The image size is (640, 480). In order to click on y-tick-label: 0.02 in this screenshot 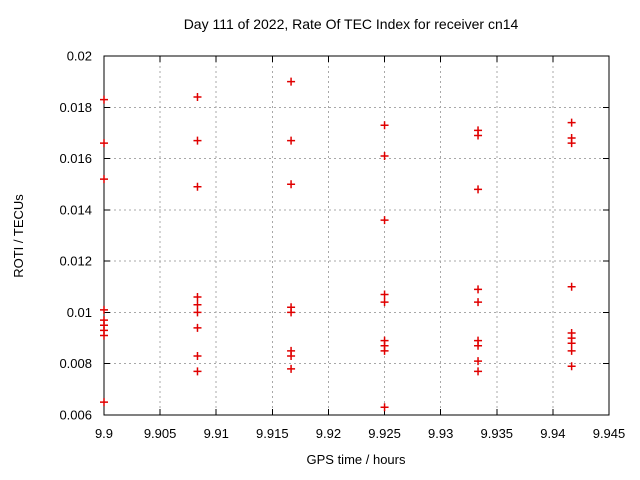, I will do `click(79, 56)`.